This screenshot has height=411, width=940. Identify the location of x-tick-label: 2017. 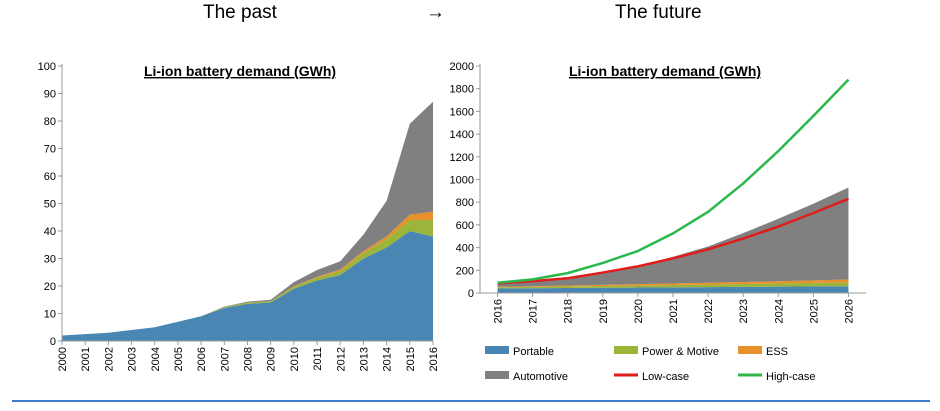
(534, 311).